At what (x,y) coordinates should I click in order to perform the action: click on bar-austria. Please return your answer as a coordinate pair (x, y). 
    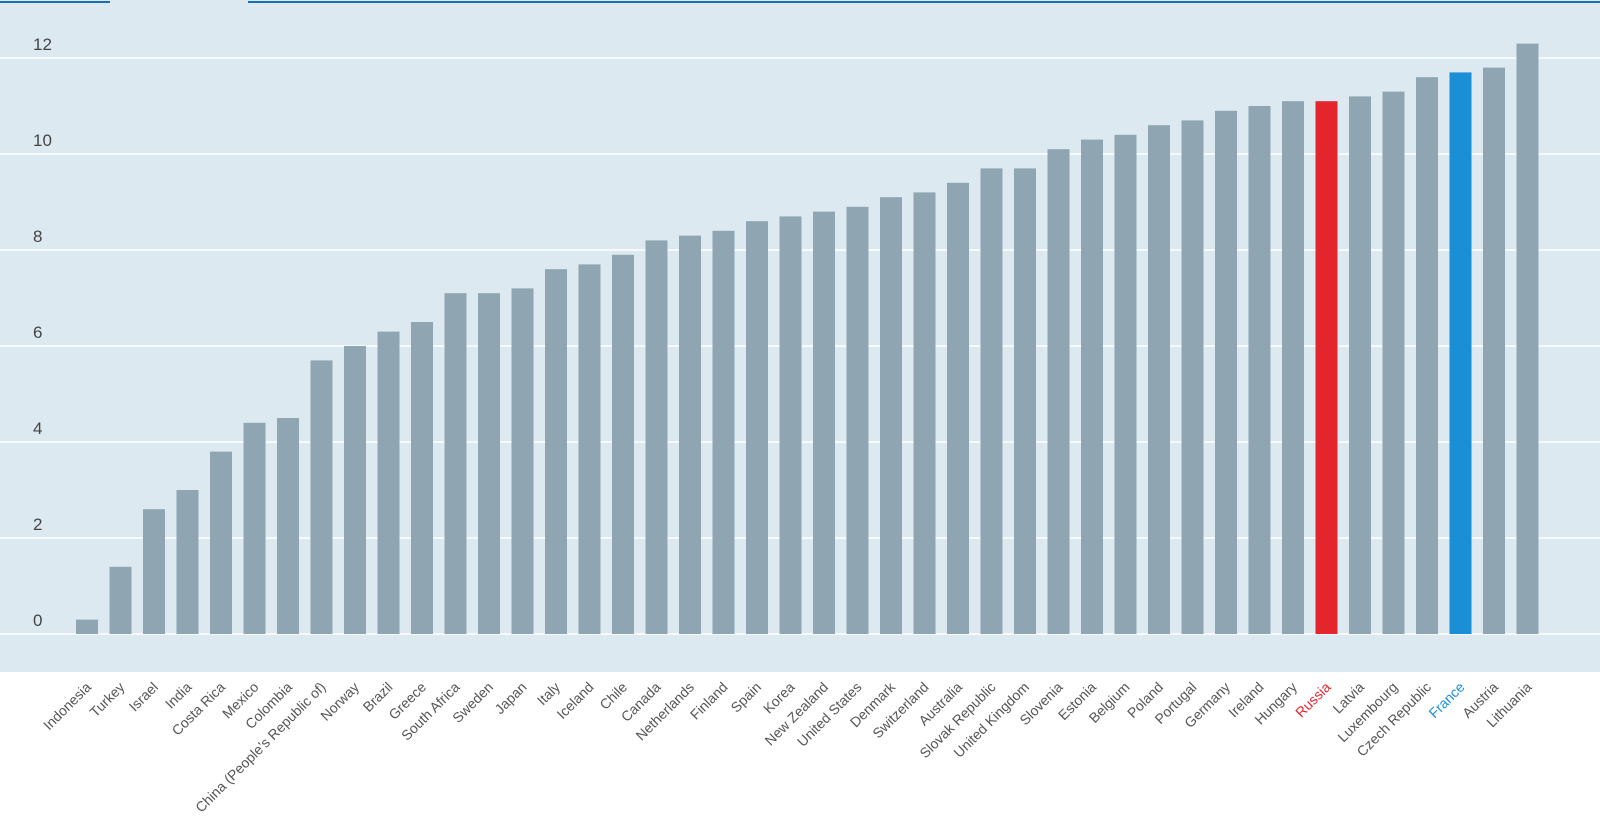
    Looking at the image, I should click on (1494, 351).